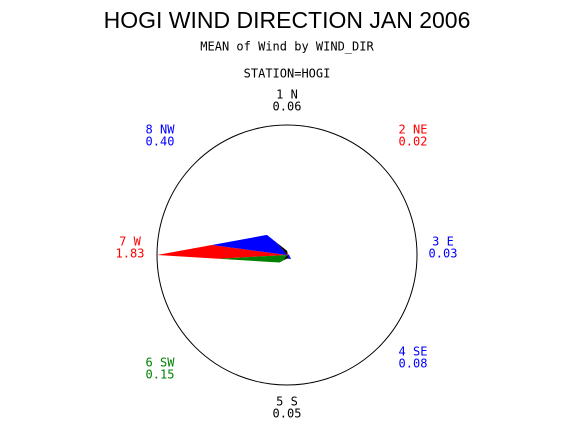 This screenshot has width=570, height=430. What do you see at coordinates (161, 130) in the screenshot?
I see `direction-label: 8 NW` at bounding box center [161, 130].